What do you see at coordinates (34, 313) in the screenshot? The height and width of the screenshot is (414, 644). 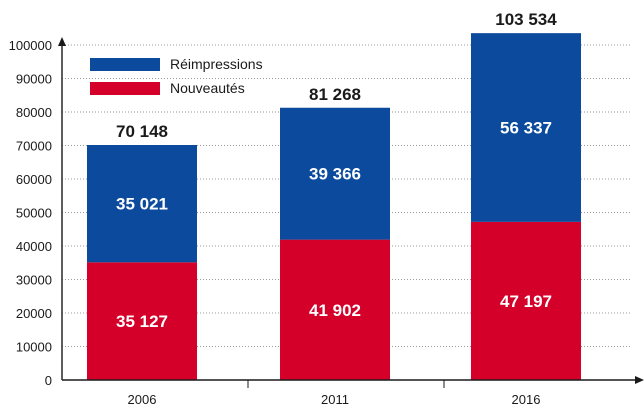 I see `y-tick-label: 20000` at bounding box center [34, 313].